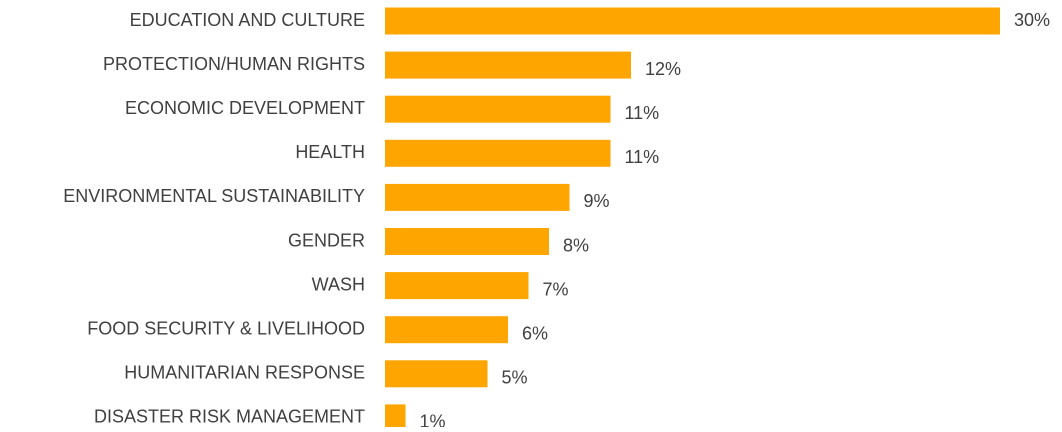  I want to click on value-label: 30%, so click(1032, 20).